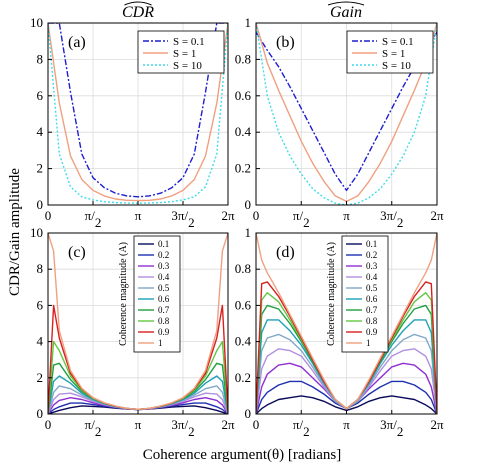 The image size is (485, 475). What do you see at coordinates (15, 232) in the screenshot?
I see `y-axis-title: CDR/Gain amplitude` at bounding box center [15, 232].